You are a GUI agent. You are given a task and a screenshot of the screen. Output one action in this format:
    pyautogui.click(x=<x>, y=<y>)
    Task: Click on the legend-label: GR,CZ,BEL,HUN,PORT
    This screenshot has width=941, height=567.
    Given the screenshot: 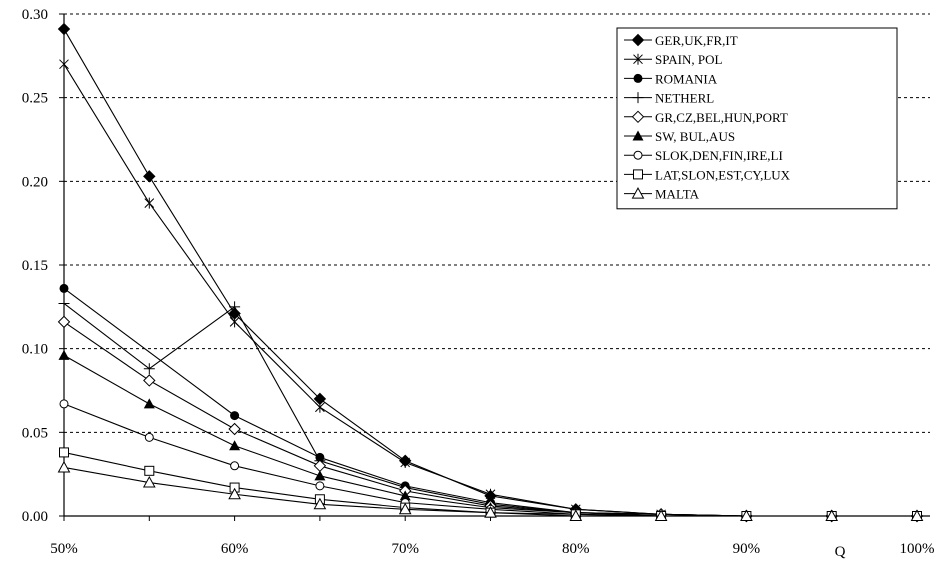 What is the action you would take?
    pyautogui.click(x=721, y=117)
    